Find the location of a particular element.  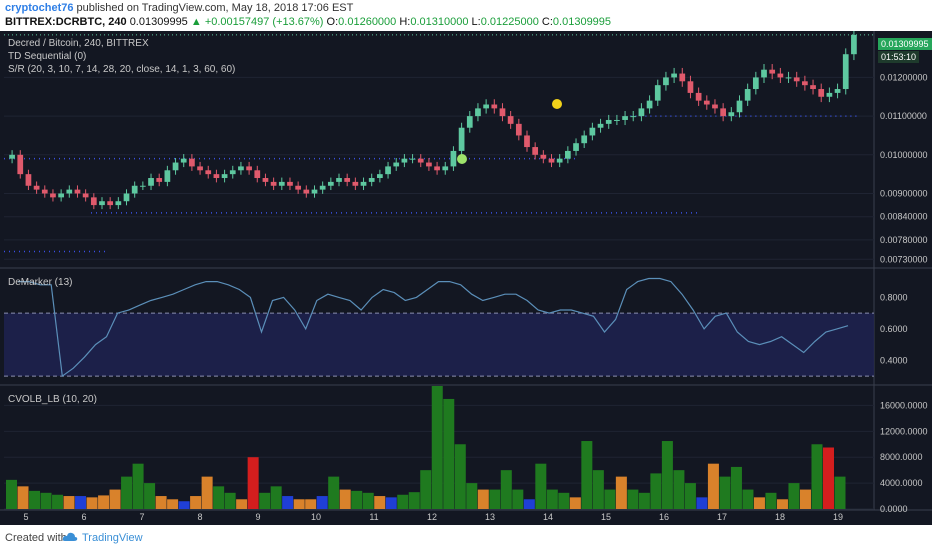

volume-tick-label: 16000.0000 is located at coordinates (904, 405).